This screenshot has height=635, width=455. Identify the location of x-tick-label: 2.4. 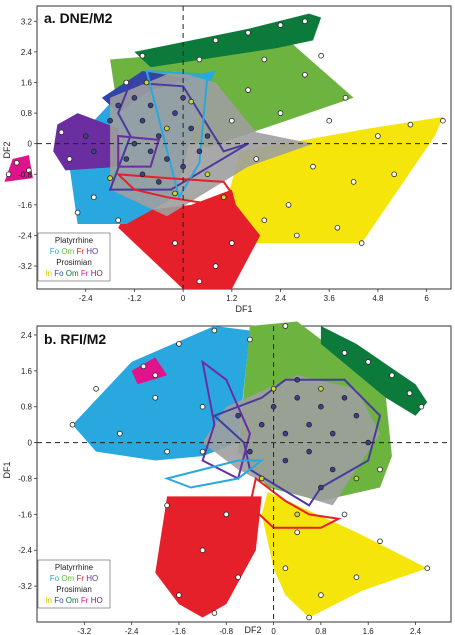
(281, 298).